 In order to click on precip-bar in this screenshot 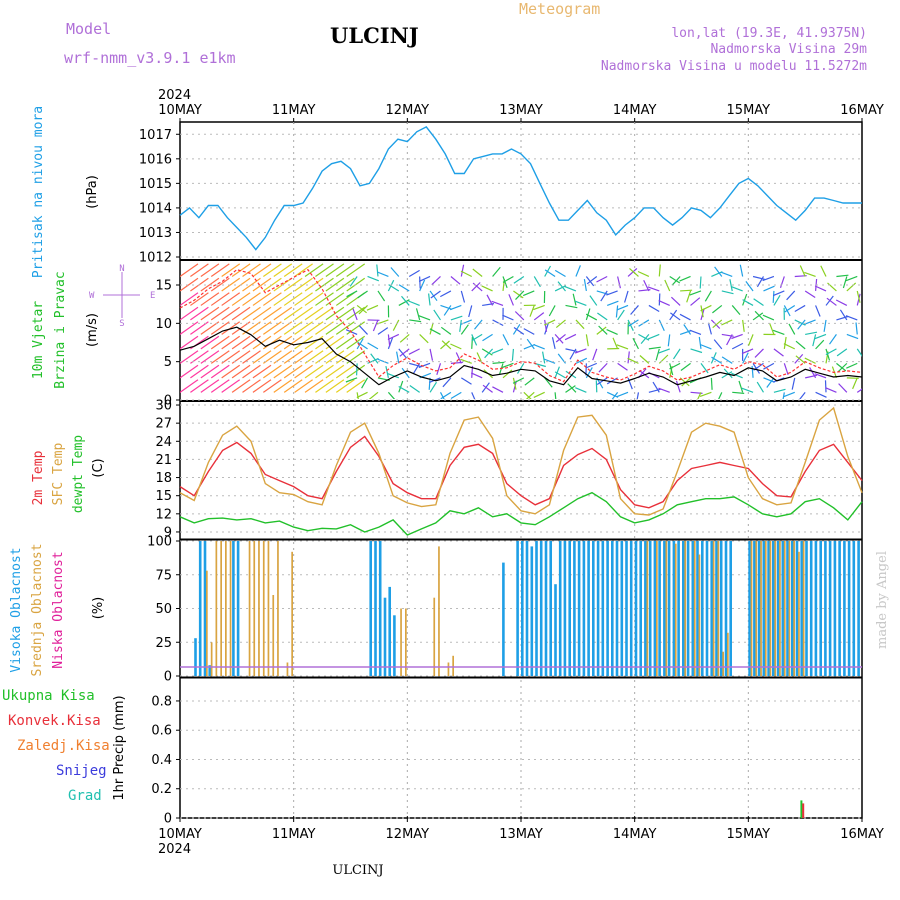, I will do `click(803, 810)`.